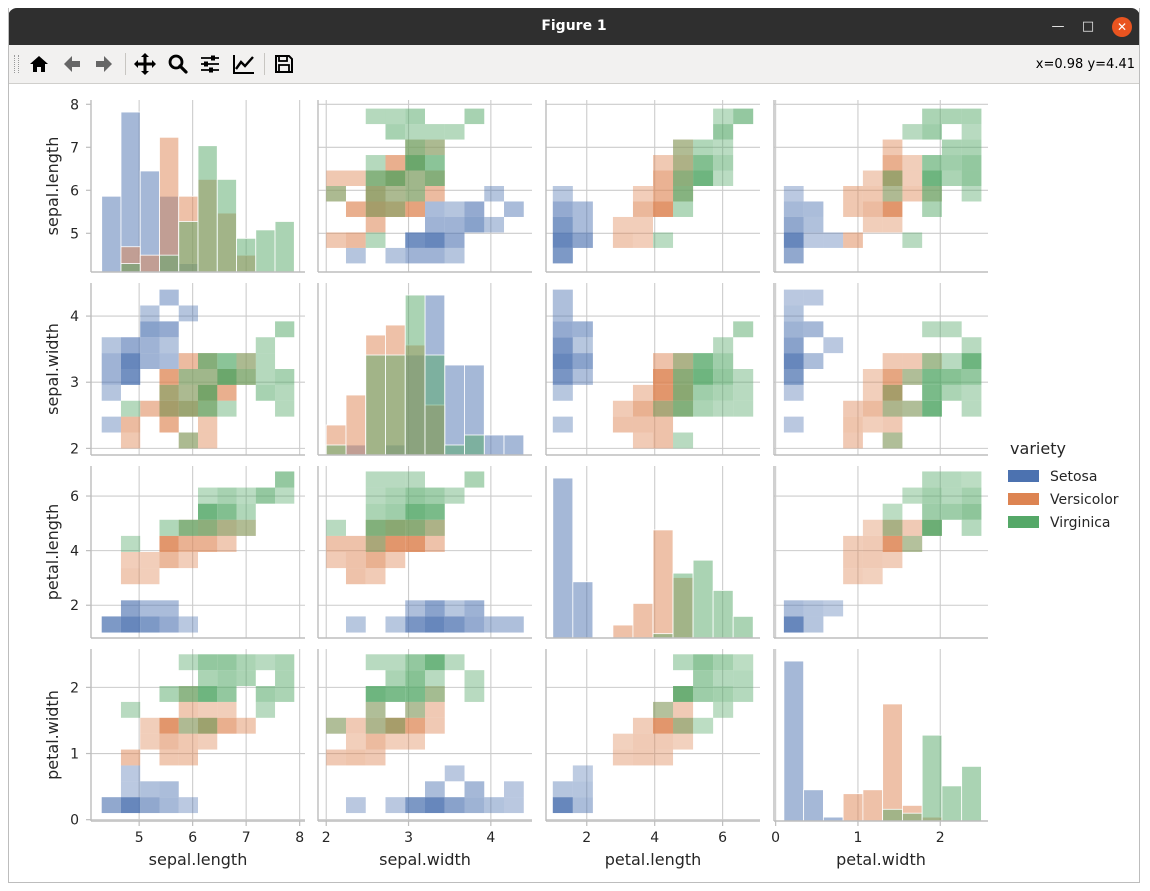  Describe the element at coordinates (145, 64) in the screenshot. I see `pan-icon` at that location.